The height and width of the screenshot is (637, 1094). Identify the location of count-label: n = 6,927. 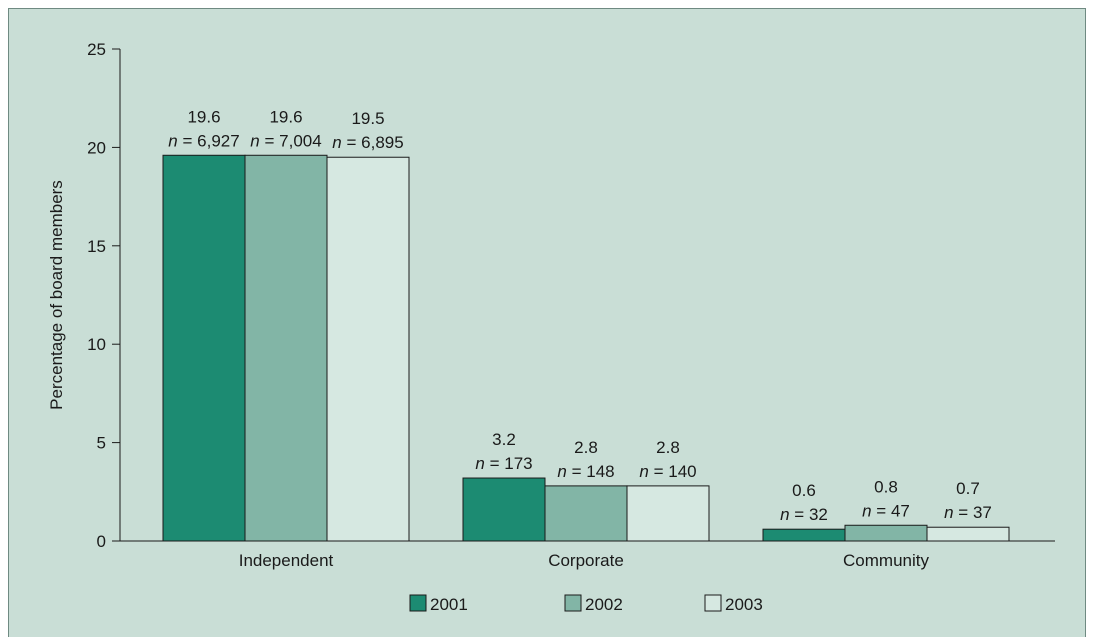
(203, 140).